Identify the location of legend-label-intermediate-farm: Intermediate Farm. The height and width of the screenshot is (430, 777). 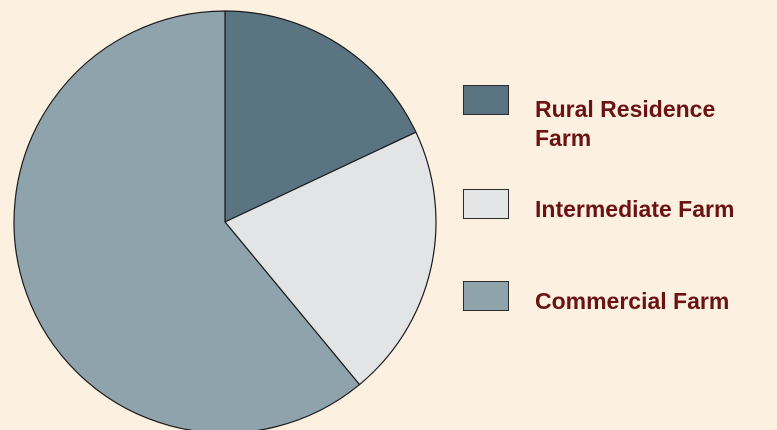
(635, 209).